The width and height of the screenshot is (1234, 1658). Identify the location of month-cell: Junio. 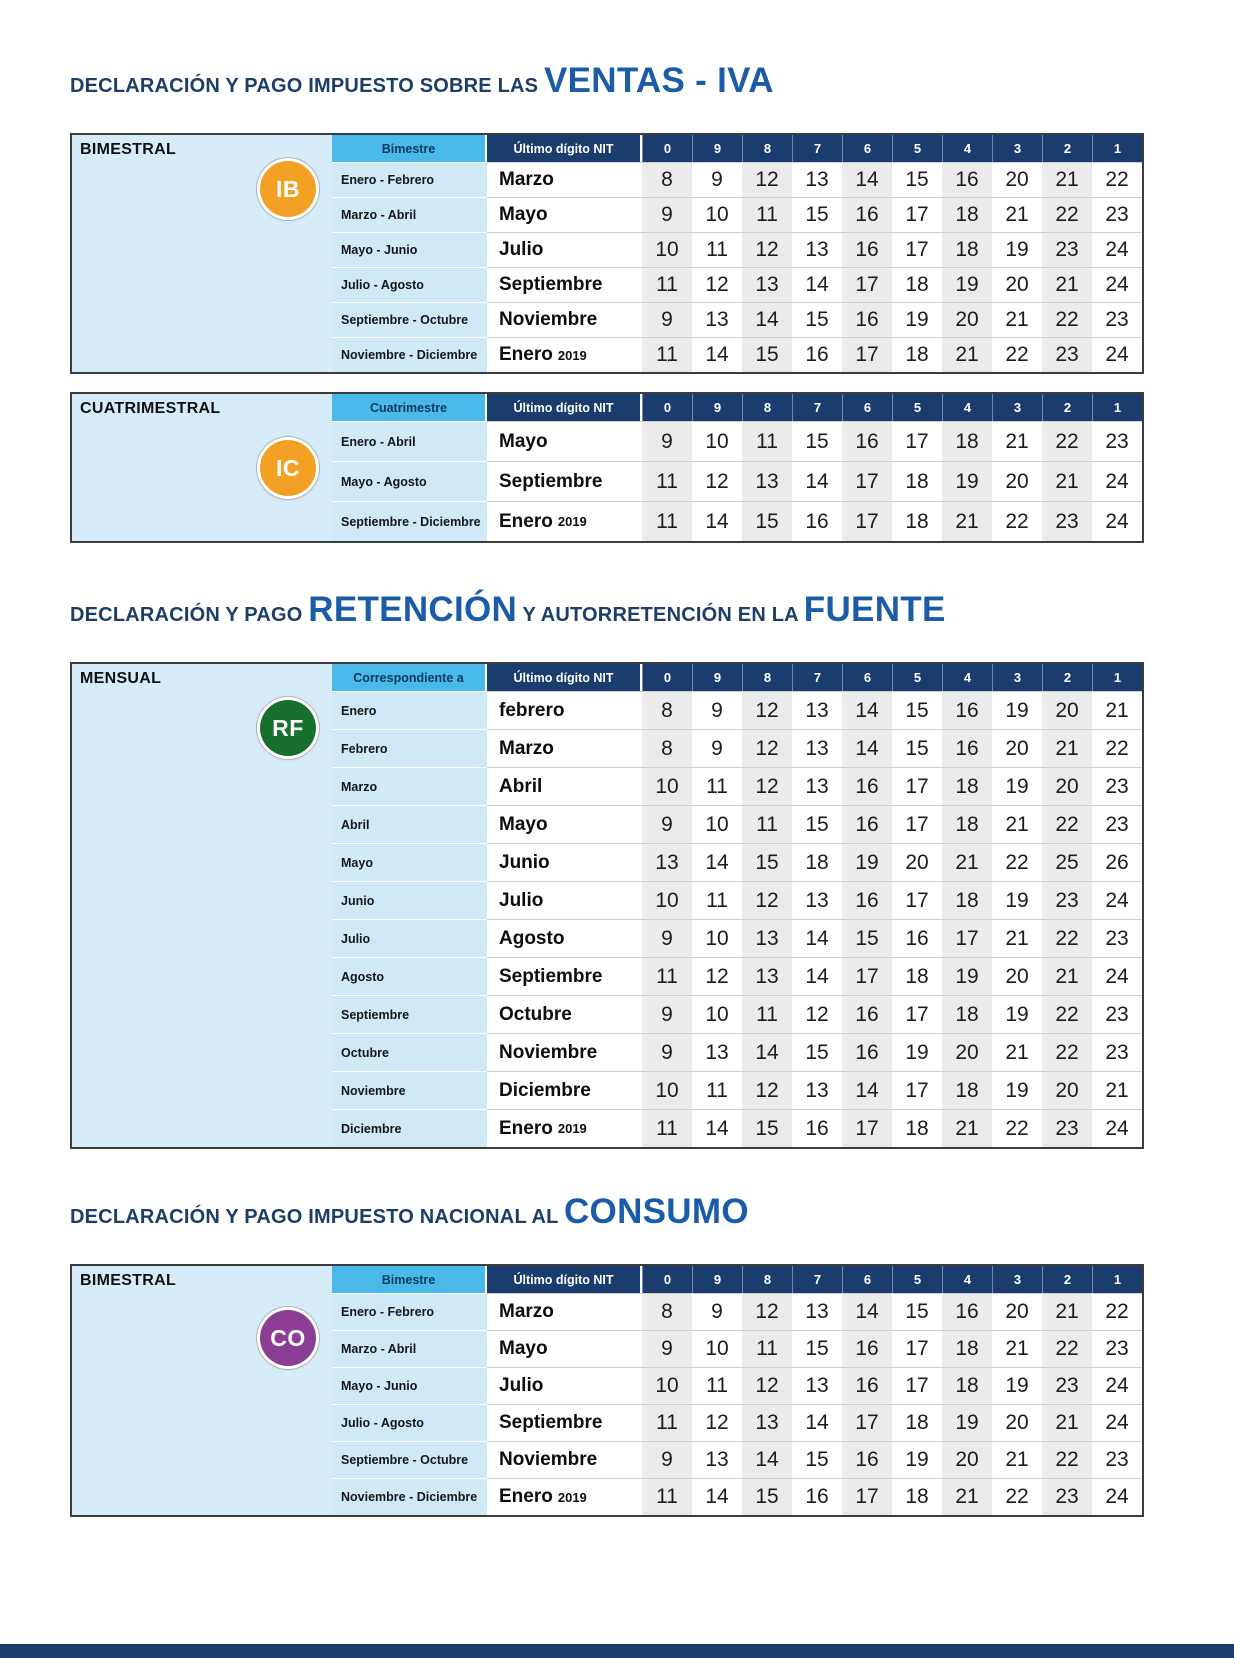
(564, 862).